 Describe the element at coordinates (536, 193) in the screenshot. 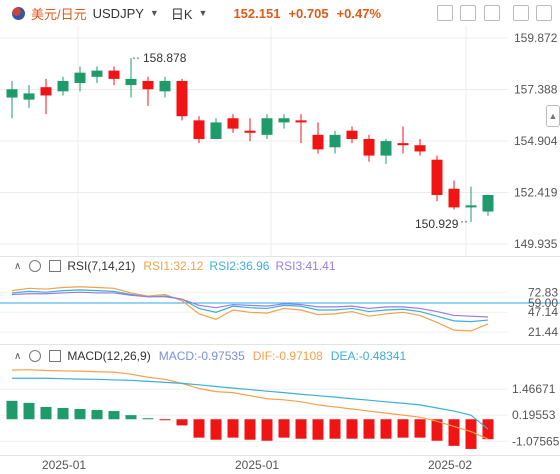

I see `y-tick-label: 152.419` at that location.